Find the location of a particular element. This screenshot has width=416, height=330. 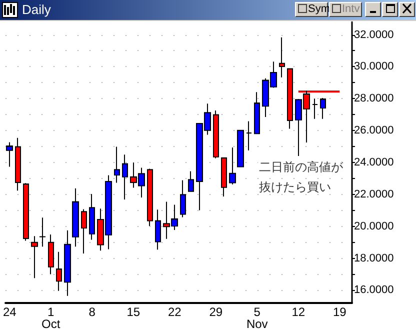

y-tick-label: 20.0000 is located at coordinates (374, 226).